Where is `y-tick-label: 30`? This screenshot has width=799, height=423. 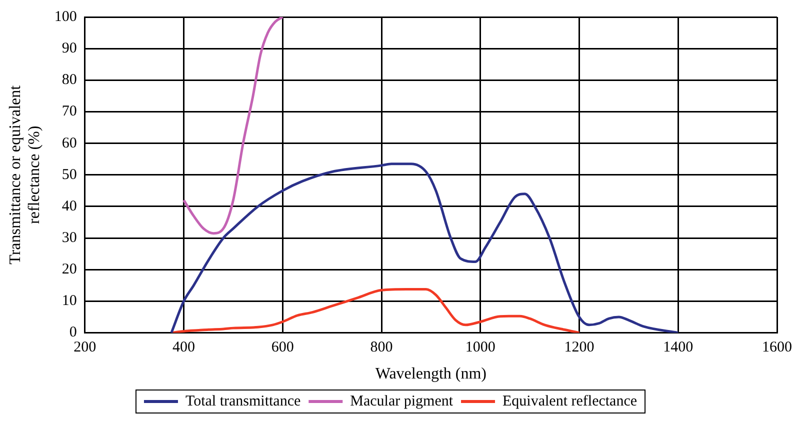
y-tick-label: 30 is located at coordinates (69, 238).